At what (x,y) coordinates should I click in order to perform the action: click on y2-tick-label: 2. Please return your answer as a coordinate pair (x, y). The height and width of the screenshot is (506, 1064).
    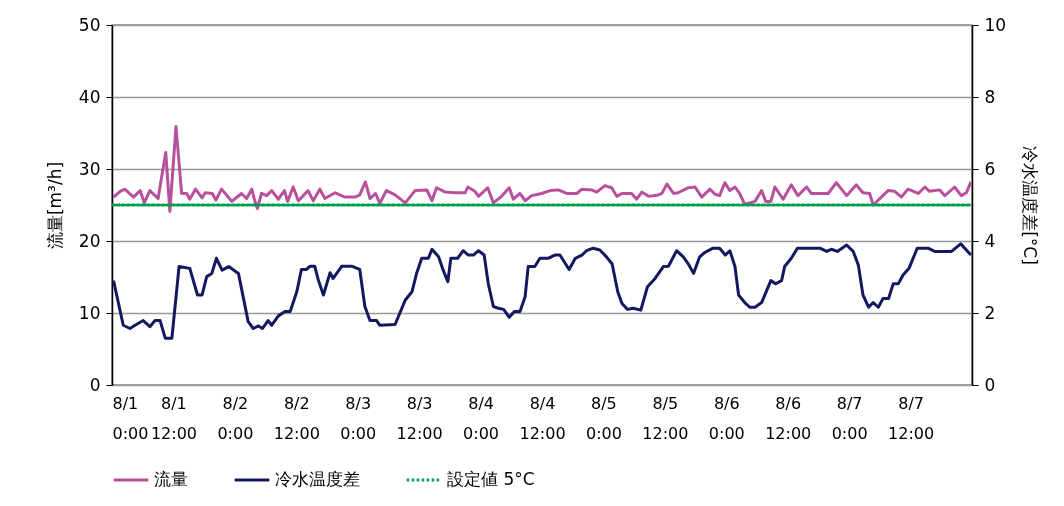
    Looking at the image, I should click on (990, 312).